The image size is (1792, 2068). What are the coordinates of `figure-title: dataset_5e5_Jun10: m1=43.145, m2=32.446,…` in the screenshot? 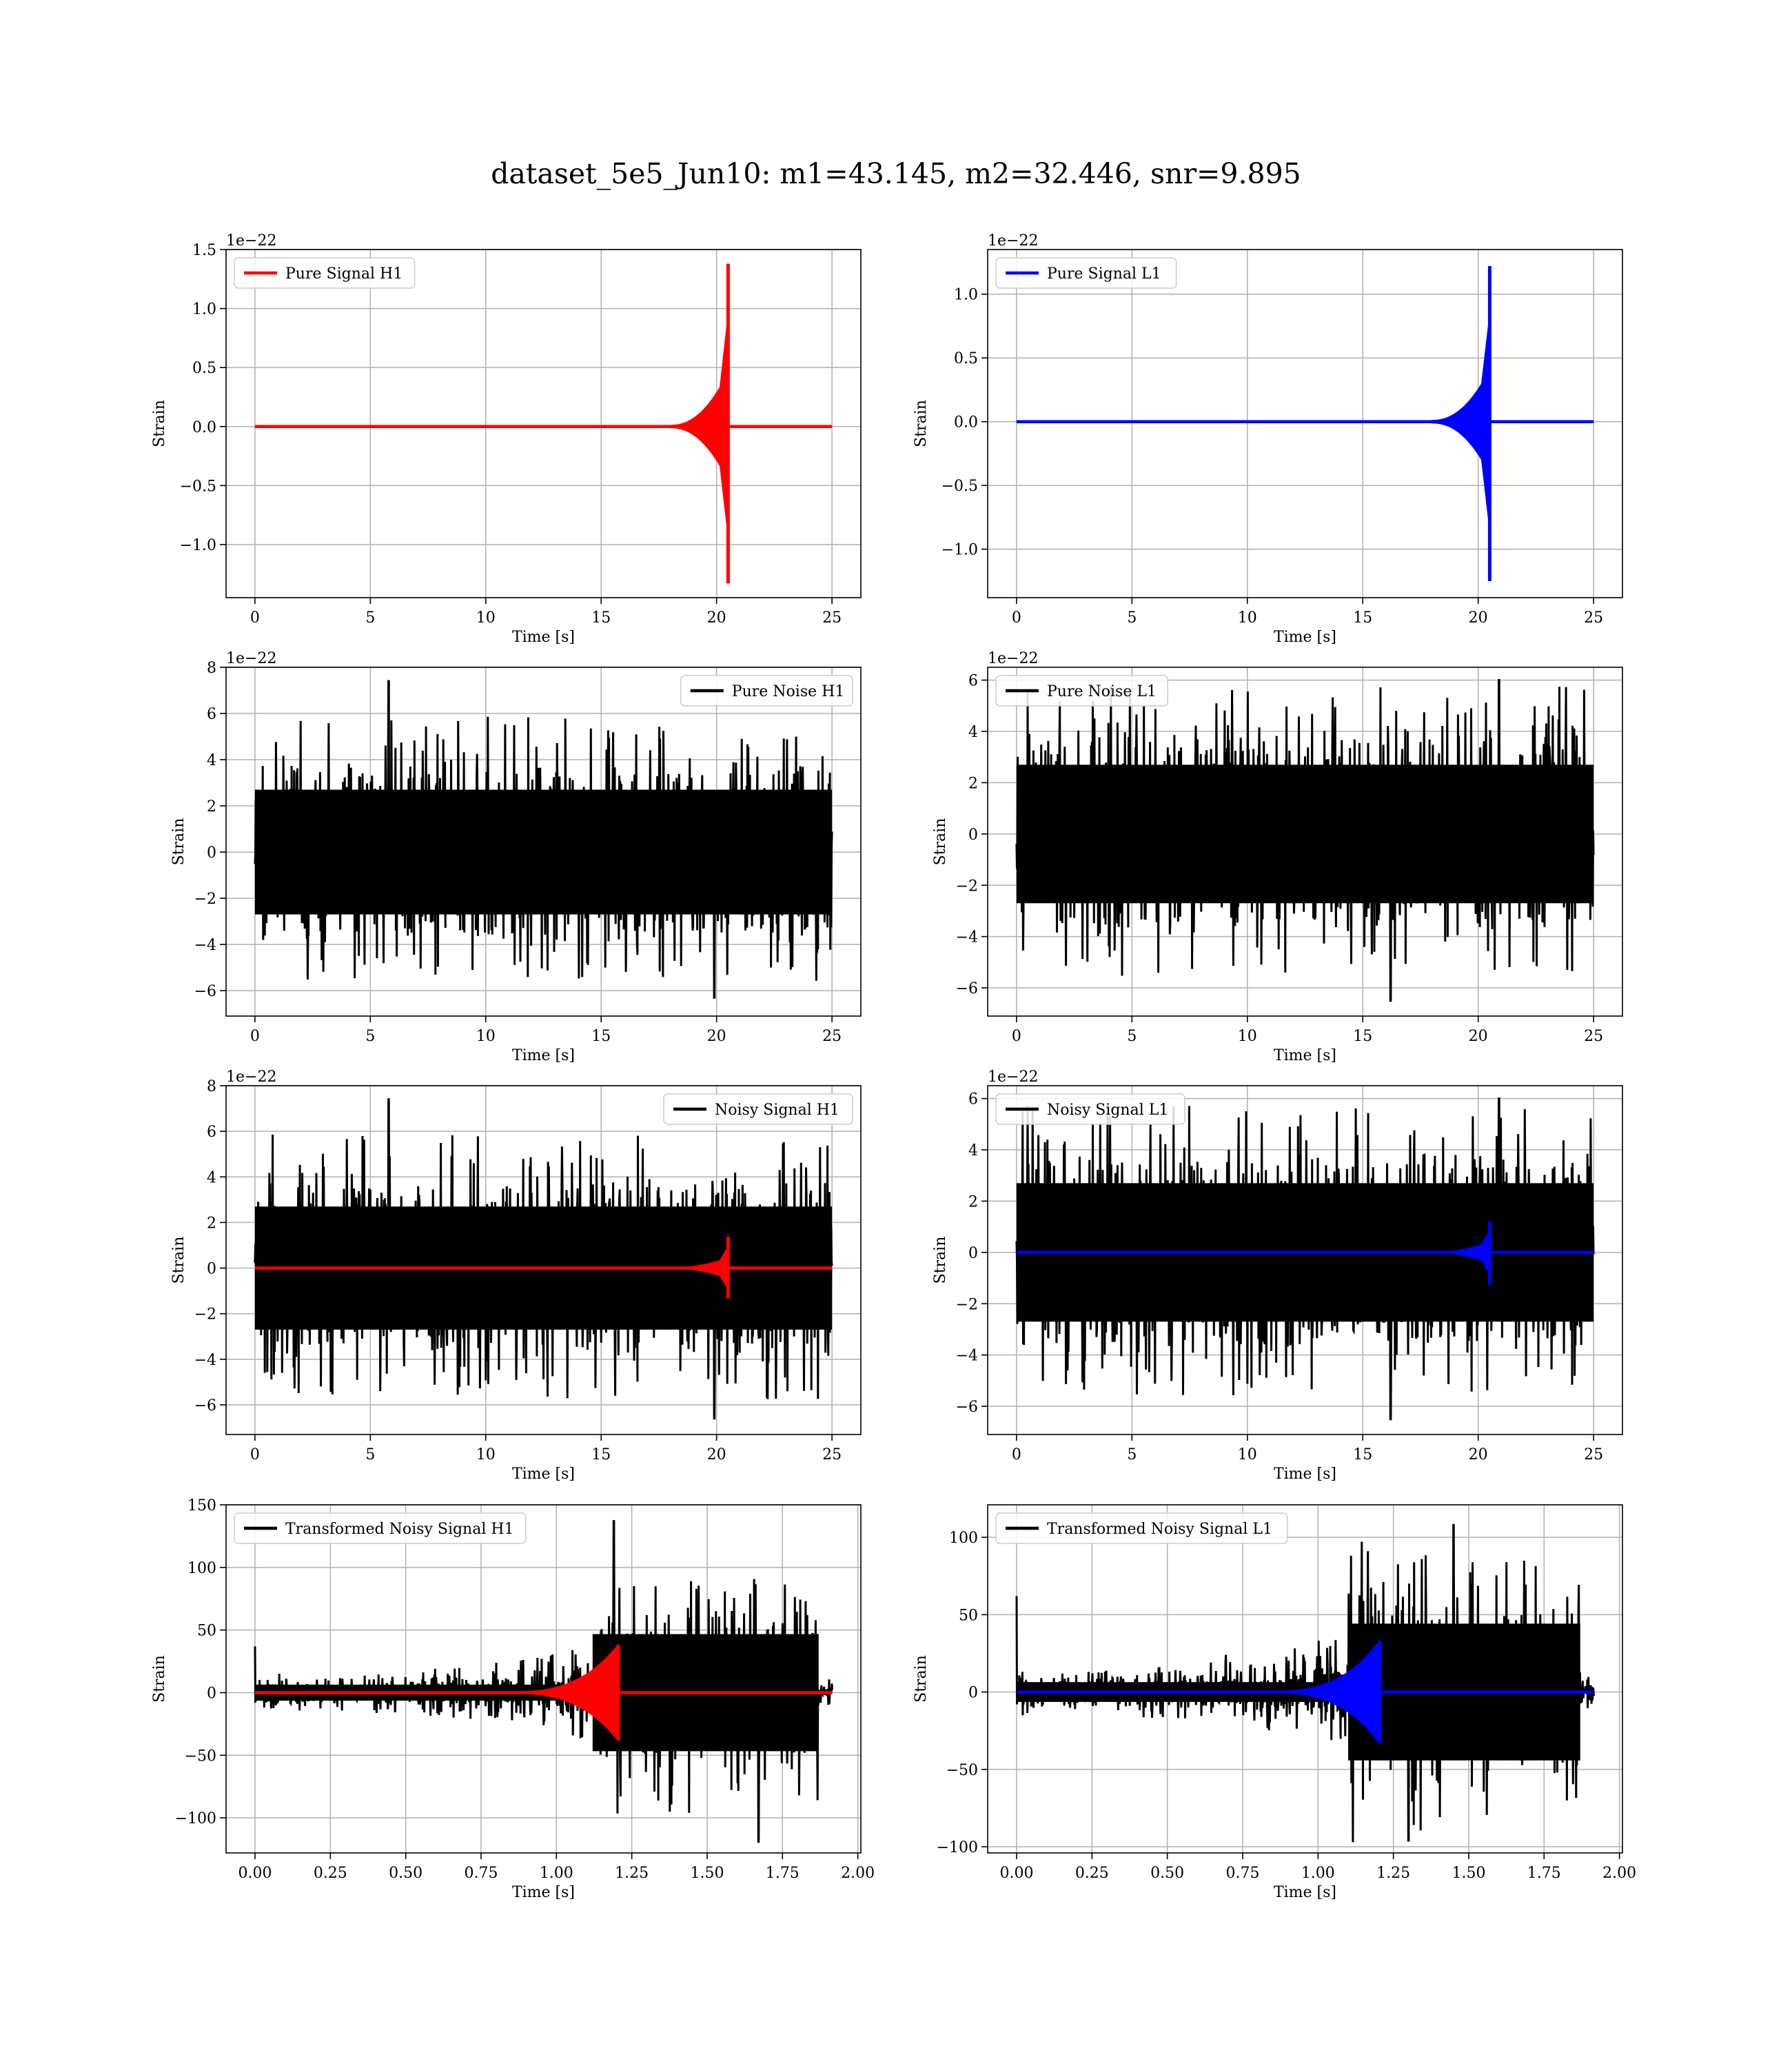 It's located at (896, 173).